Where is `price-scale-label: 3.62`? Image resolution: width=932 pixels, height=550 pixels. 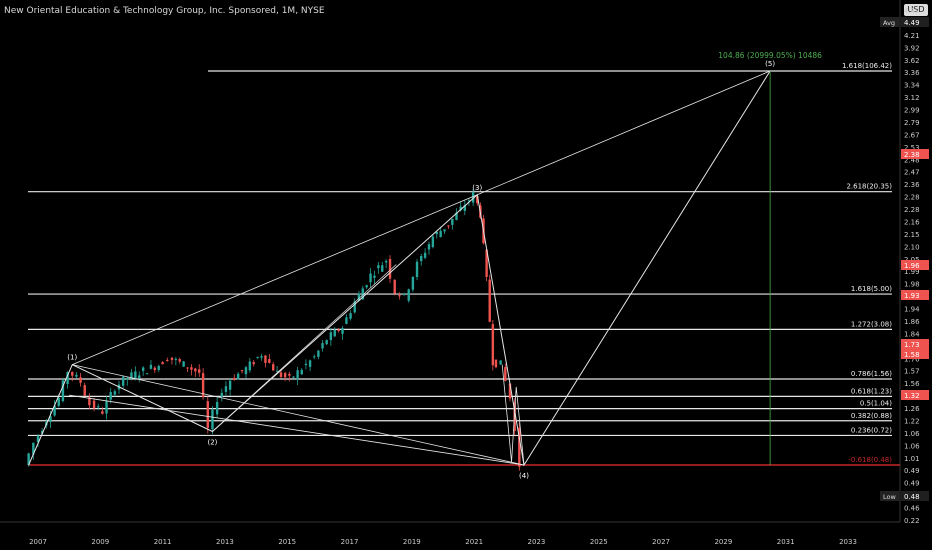 price-scale-label: 3.62 is located at coordinates (912, 61).